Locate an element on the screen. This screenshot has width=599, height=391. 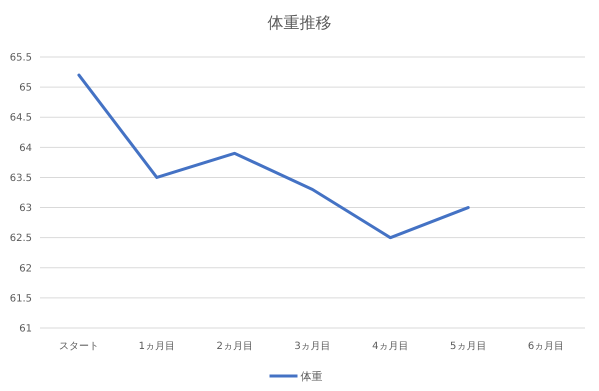
chart-title: 体重推移 is located at coordinates (300, 22).